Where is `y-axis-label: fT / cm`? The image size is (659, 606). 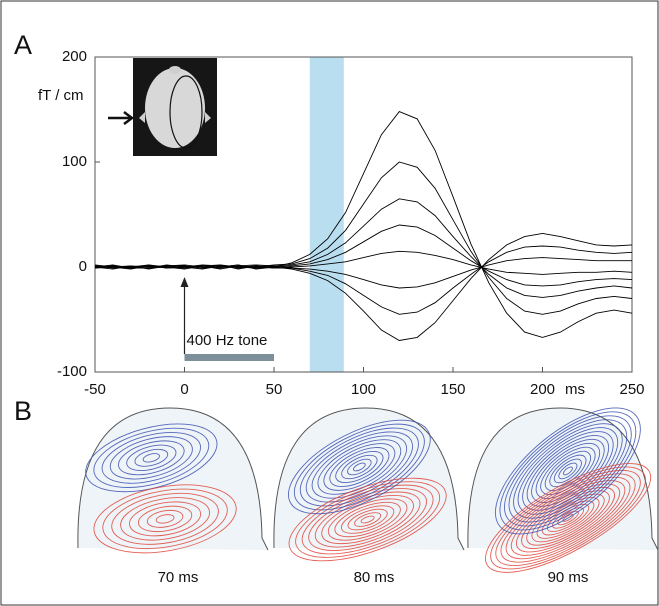 y-axis-label: fT / cm is located at coordinates (61, 95).